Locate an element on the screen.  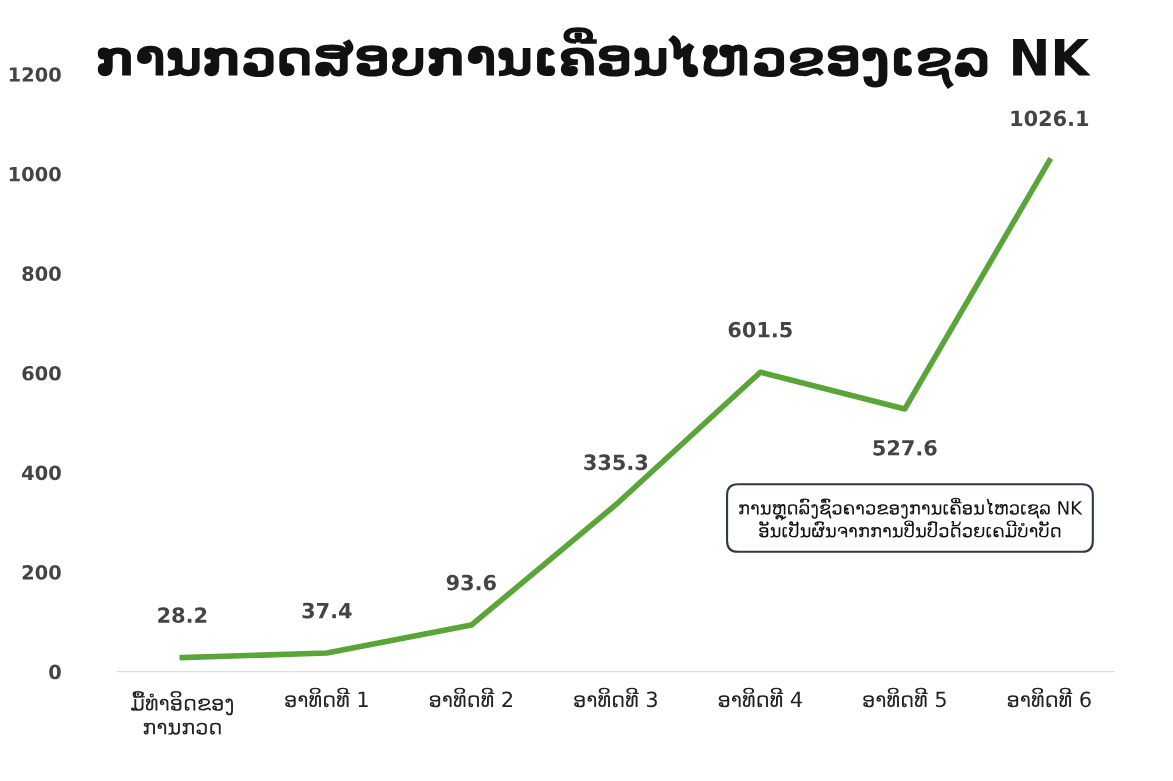
y-tick-label: 600 is located at coordinates (41, 373).